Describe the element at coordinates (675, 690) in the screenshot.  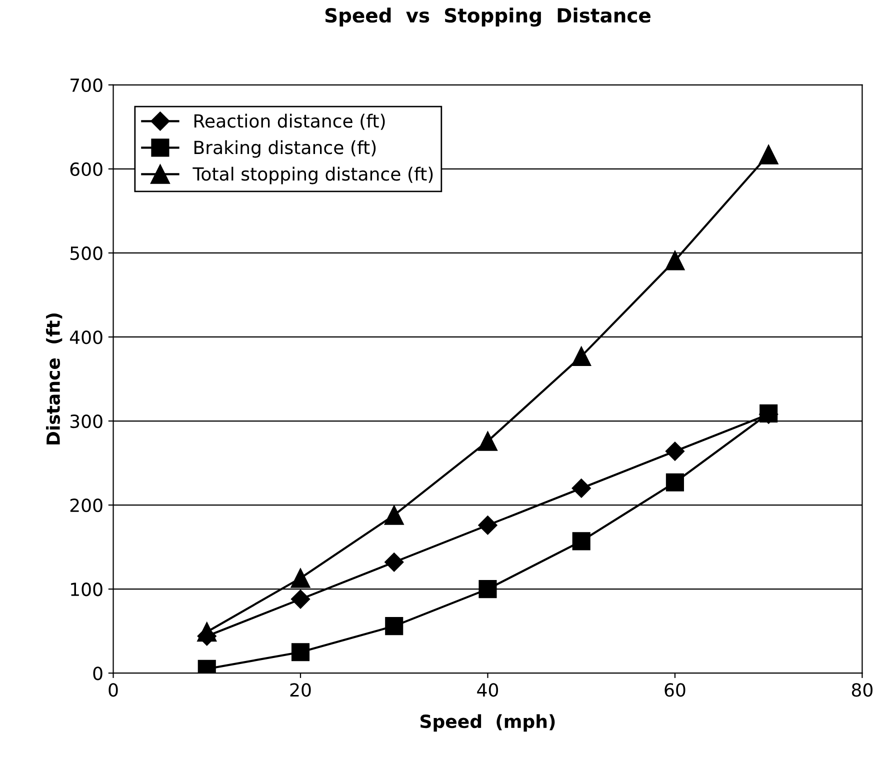
I see `x-tick-label: 60` at that location.